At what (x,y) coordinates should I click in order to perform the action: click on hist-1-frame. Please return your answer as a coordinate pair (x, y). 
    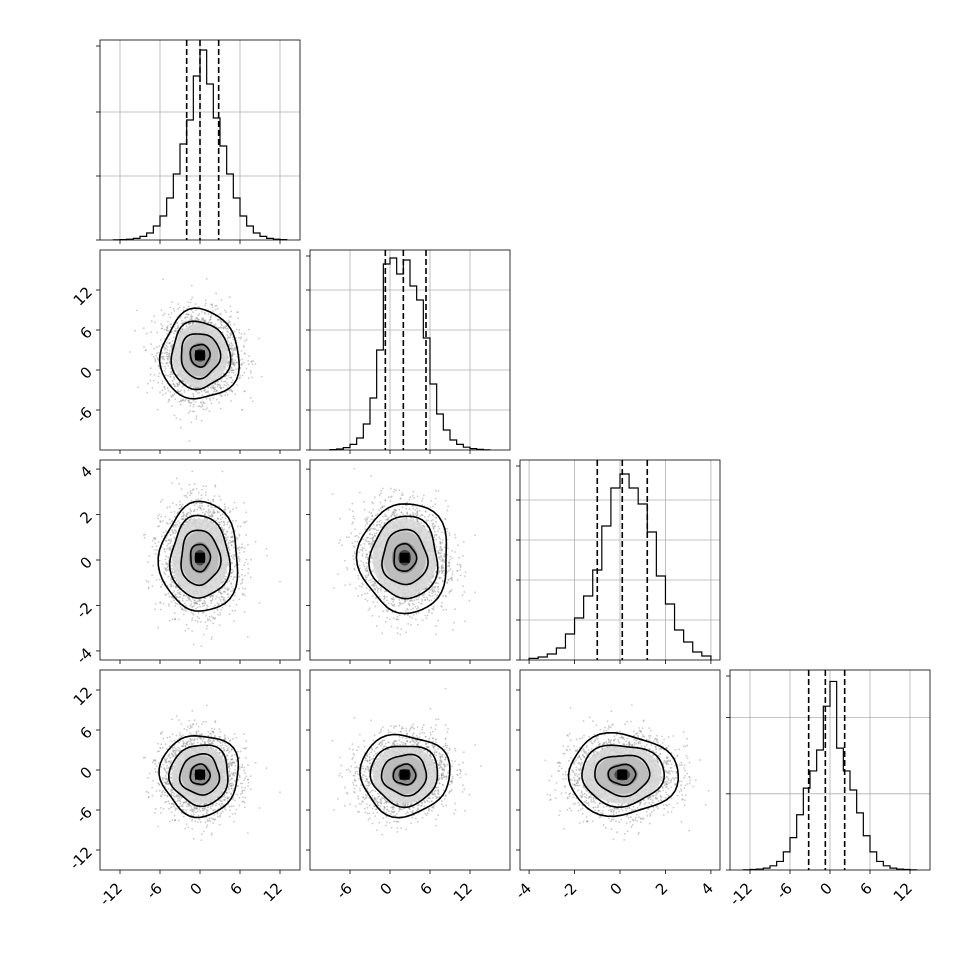
    Looking at the image, I should click on (410, 350).